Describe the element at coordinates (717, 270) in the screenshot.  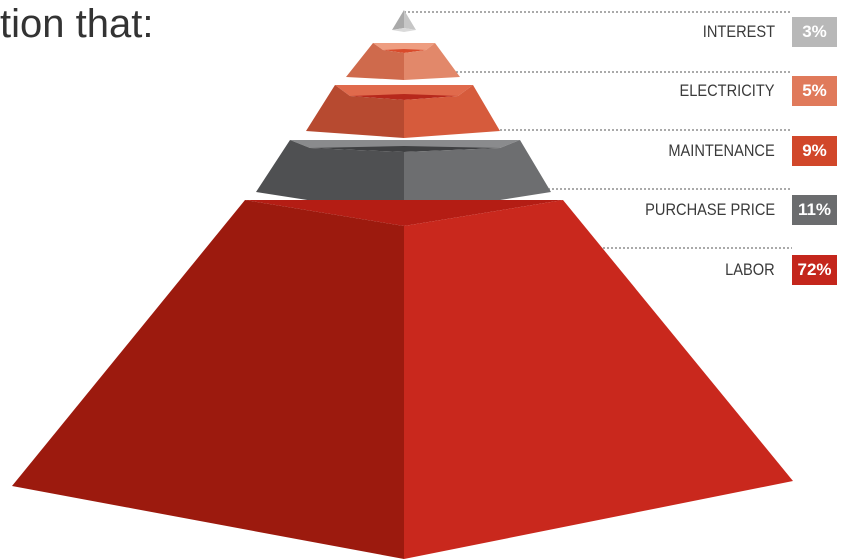
I see `legend-row-labor: LABOR 72%` at that location.